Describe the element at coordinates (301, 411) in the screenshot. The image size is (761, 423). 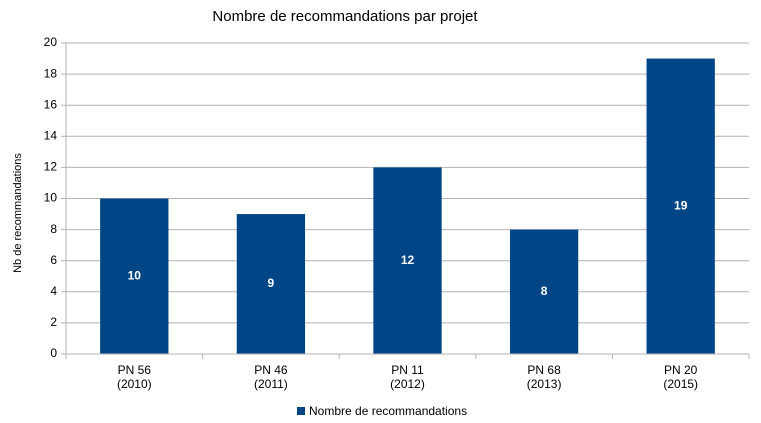
I see `legend-swatch` at that location.